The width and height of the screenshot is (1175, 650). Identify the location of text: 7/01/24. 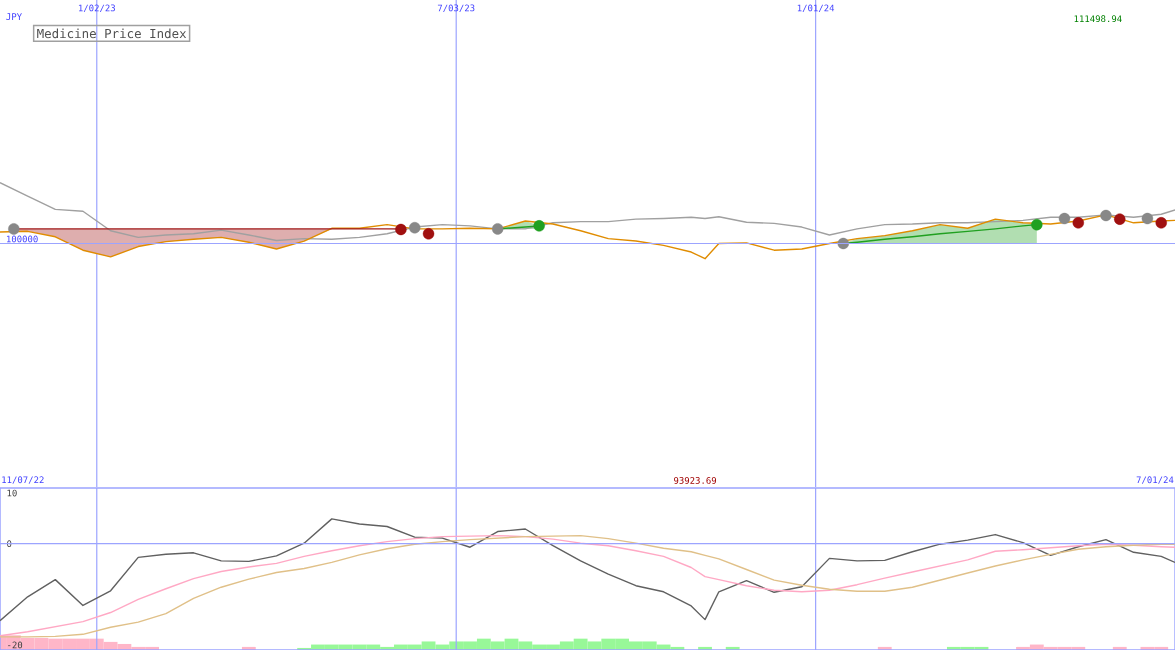
(1155, 480).